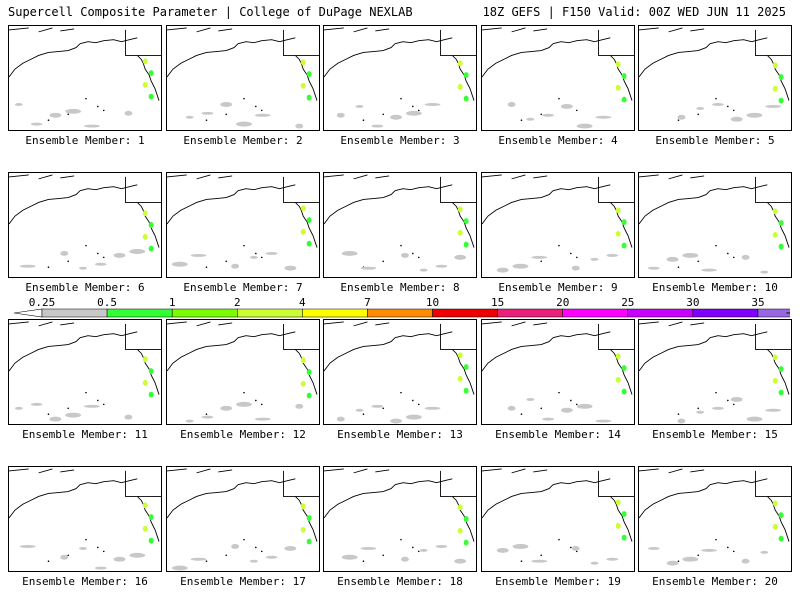 Image resolution: width=800 pixels, height=600 pixels. What do you see at coordinates (107, 302) in the screenshot?
I see `colorbar-tick-label: 0.5` at bounding box center [107, 302].